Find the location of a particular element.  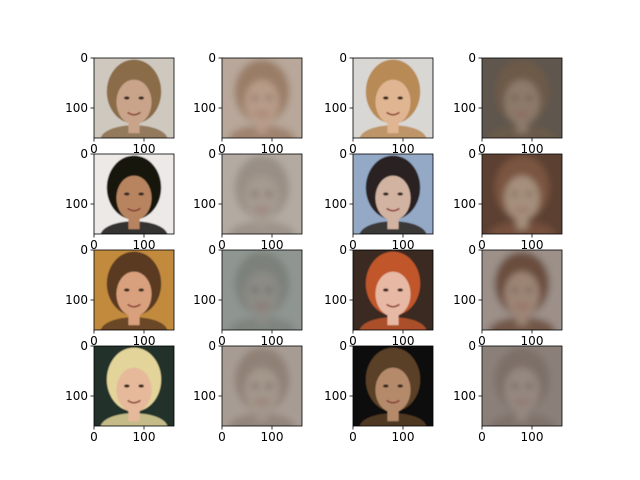

panel-r1-c0: 0 100 0 100 is located at coordinates (120, 199).